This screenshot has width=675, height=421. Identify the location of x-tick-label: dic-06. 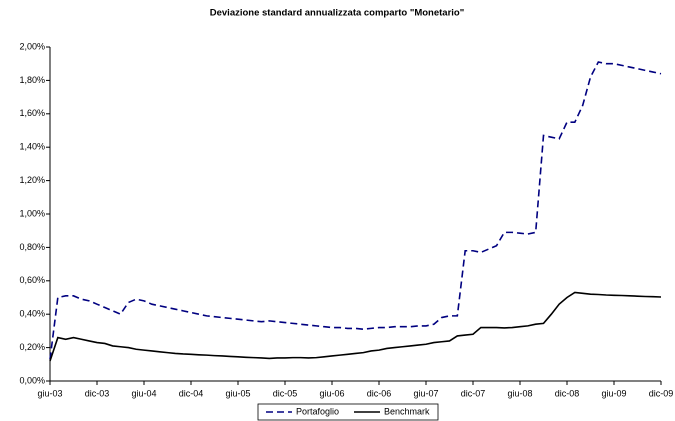
(379, 393).